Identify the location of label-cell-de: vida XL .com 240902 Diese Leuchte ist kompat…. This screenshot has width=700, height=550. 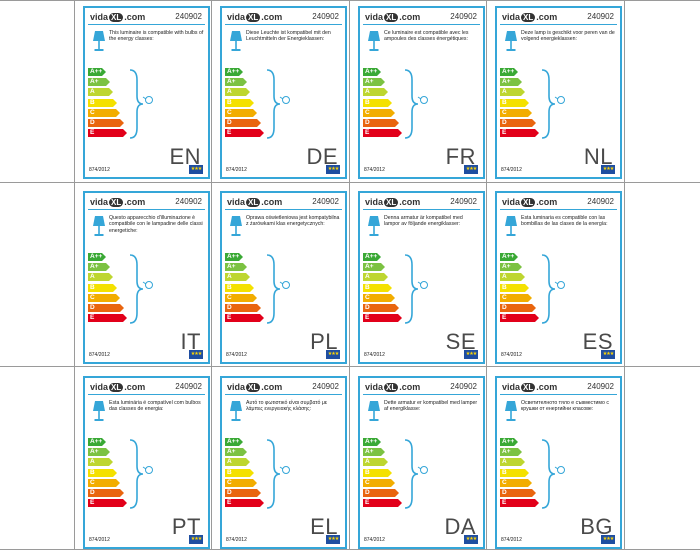
(279, 91).